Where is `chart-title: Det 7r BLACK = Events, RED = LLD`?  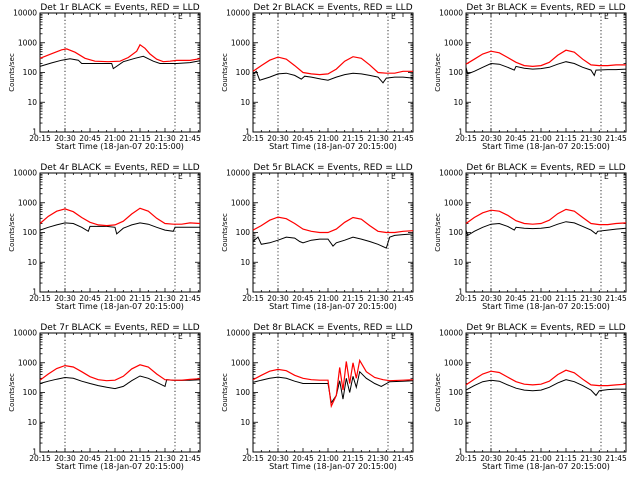 chart-title: Det 7r BLACK = Events, RED = LLD is located at coordinates (119, 328).